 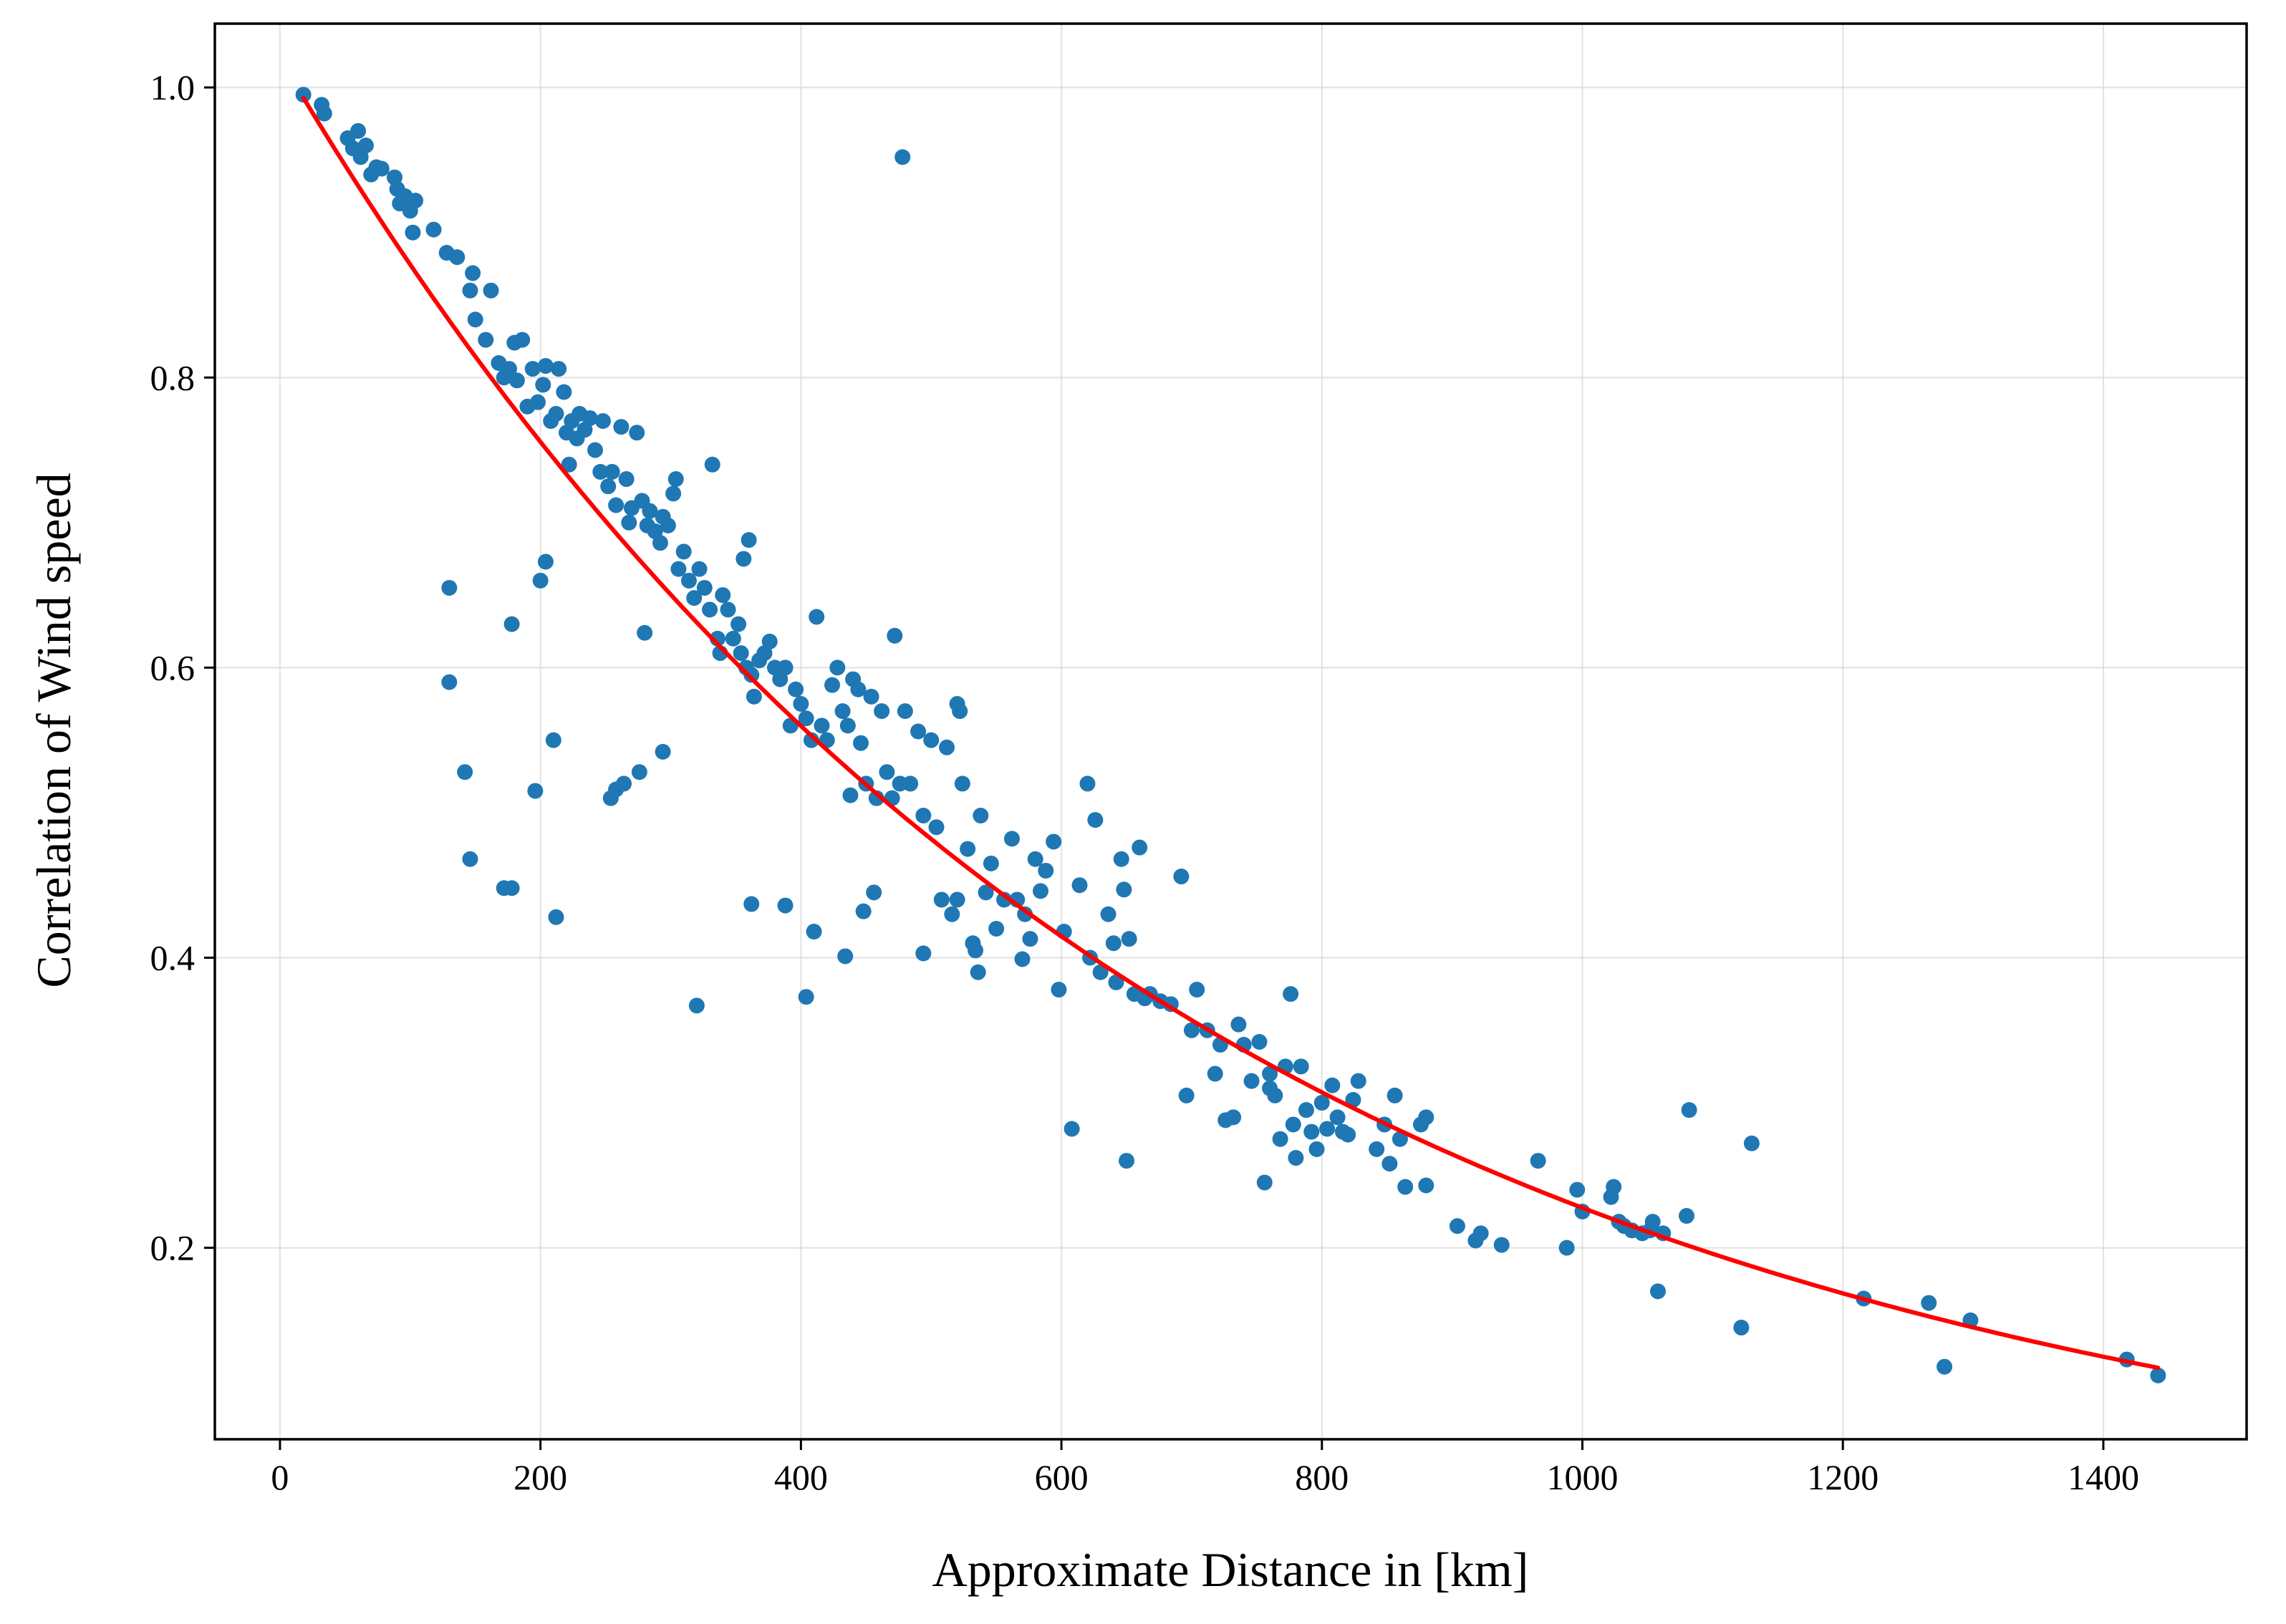 What do you see at coordinates (1843, 1477) in the screenshot?
I see `x-tick-label: 1200` at bounding box center [1843, 1477].